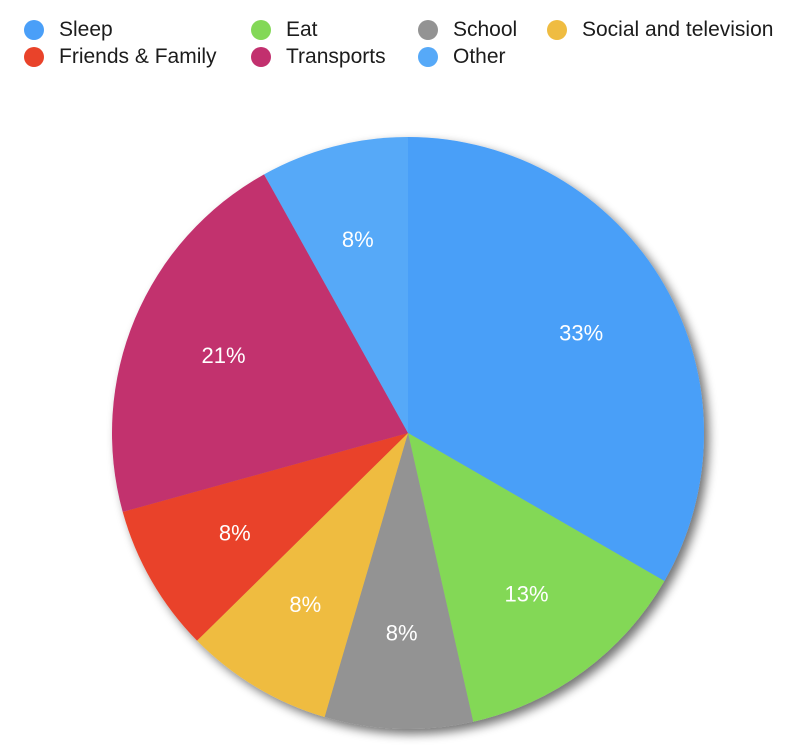  I want to click on pie-label-other: 8%, so click(358, 239).